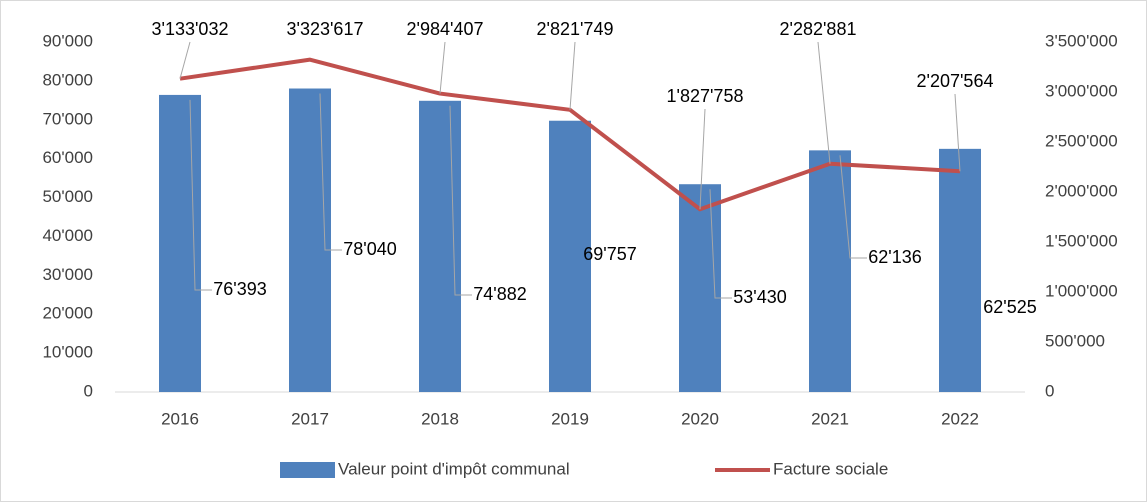 Image resolution: width=1147 pixels, height=502 pixels. What do you see at coordinates (180, 418) in the screenshot?
I see `x-tick-label: 2016` at bounding box center [180, 418].